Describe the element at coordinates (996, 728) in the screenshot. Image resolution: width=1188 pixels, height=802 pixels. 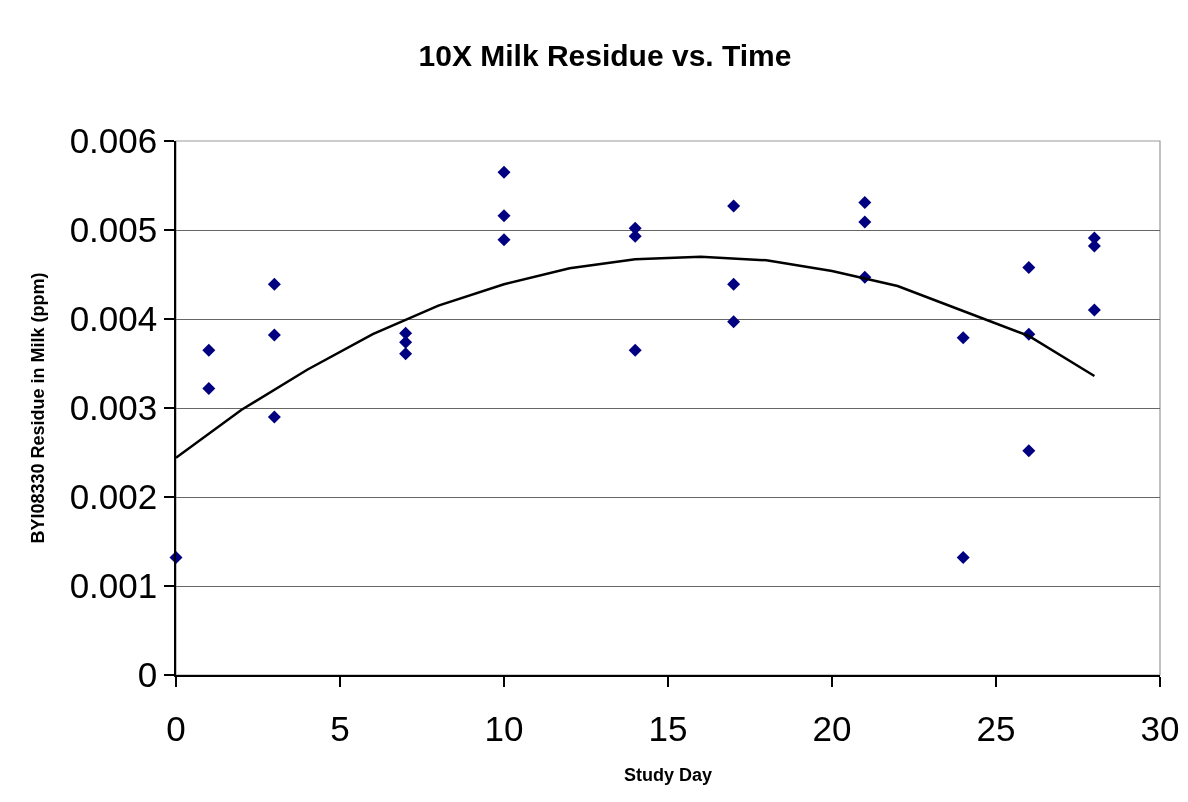
I see `x-tick-label: 25` at that location.